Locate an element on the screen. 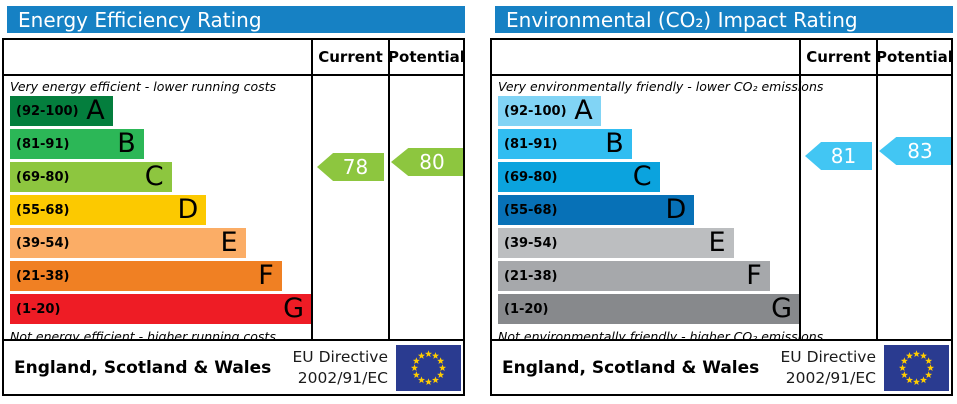 The image size is (957, 404). co2-chart-header: Environmental (CO₂) Impact Rating is located at coordinates (724, 19).